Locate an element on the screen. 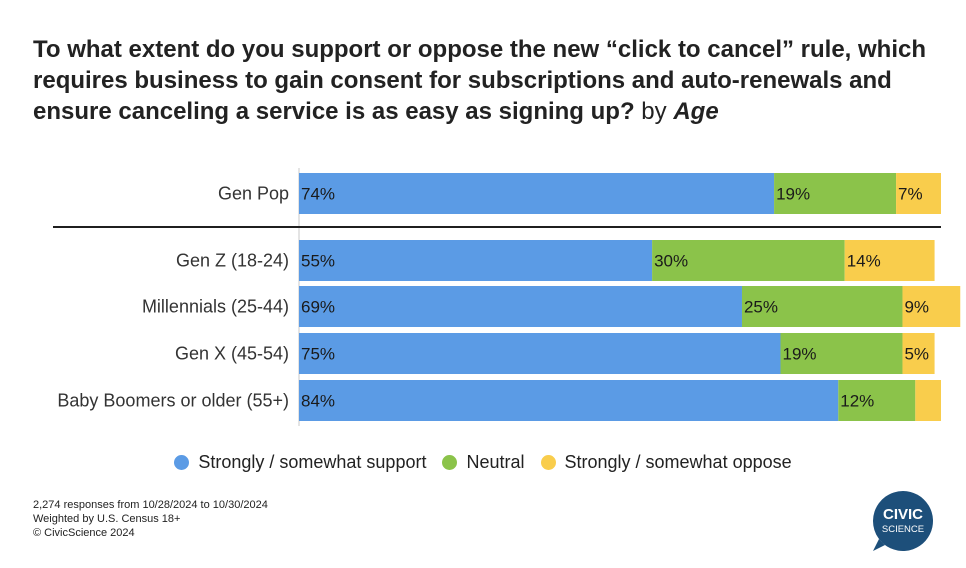 This screenshot has height=568, width=966. legend-label-oppose: Strongly / somewhat oppose is located at coordinates (678, 462).